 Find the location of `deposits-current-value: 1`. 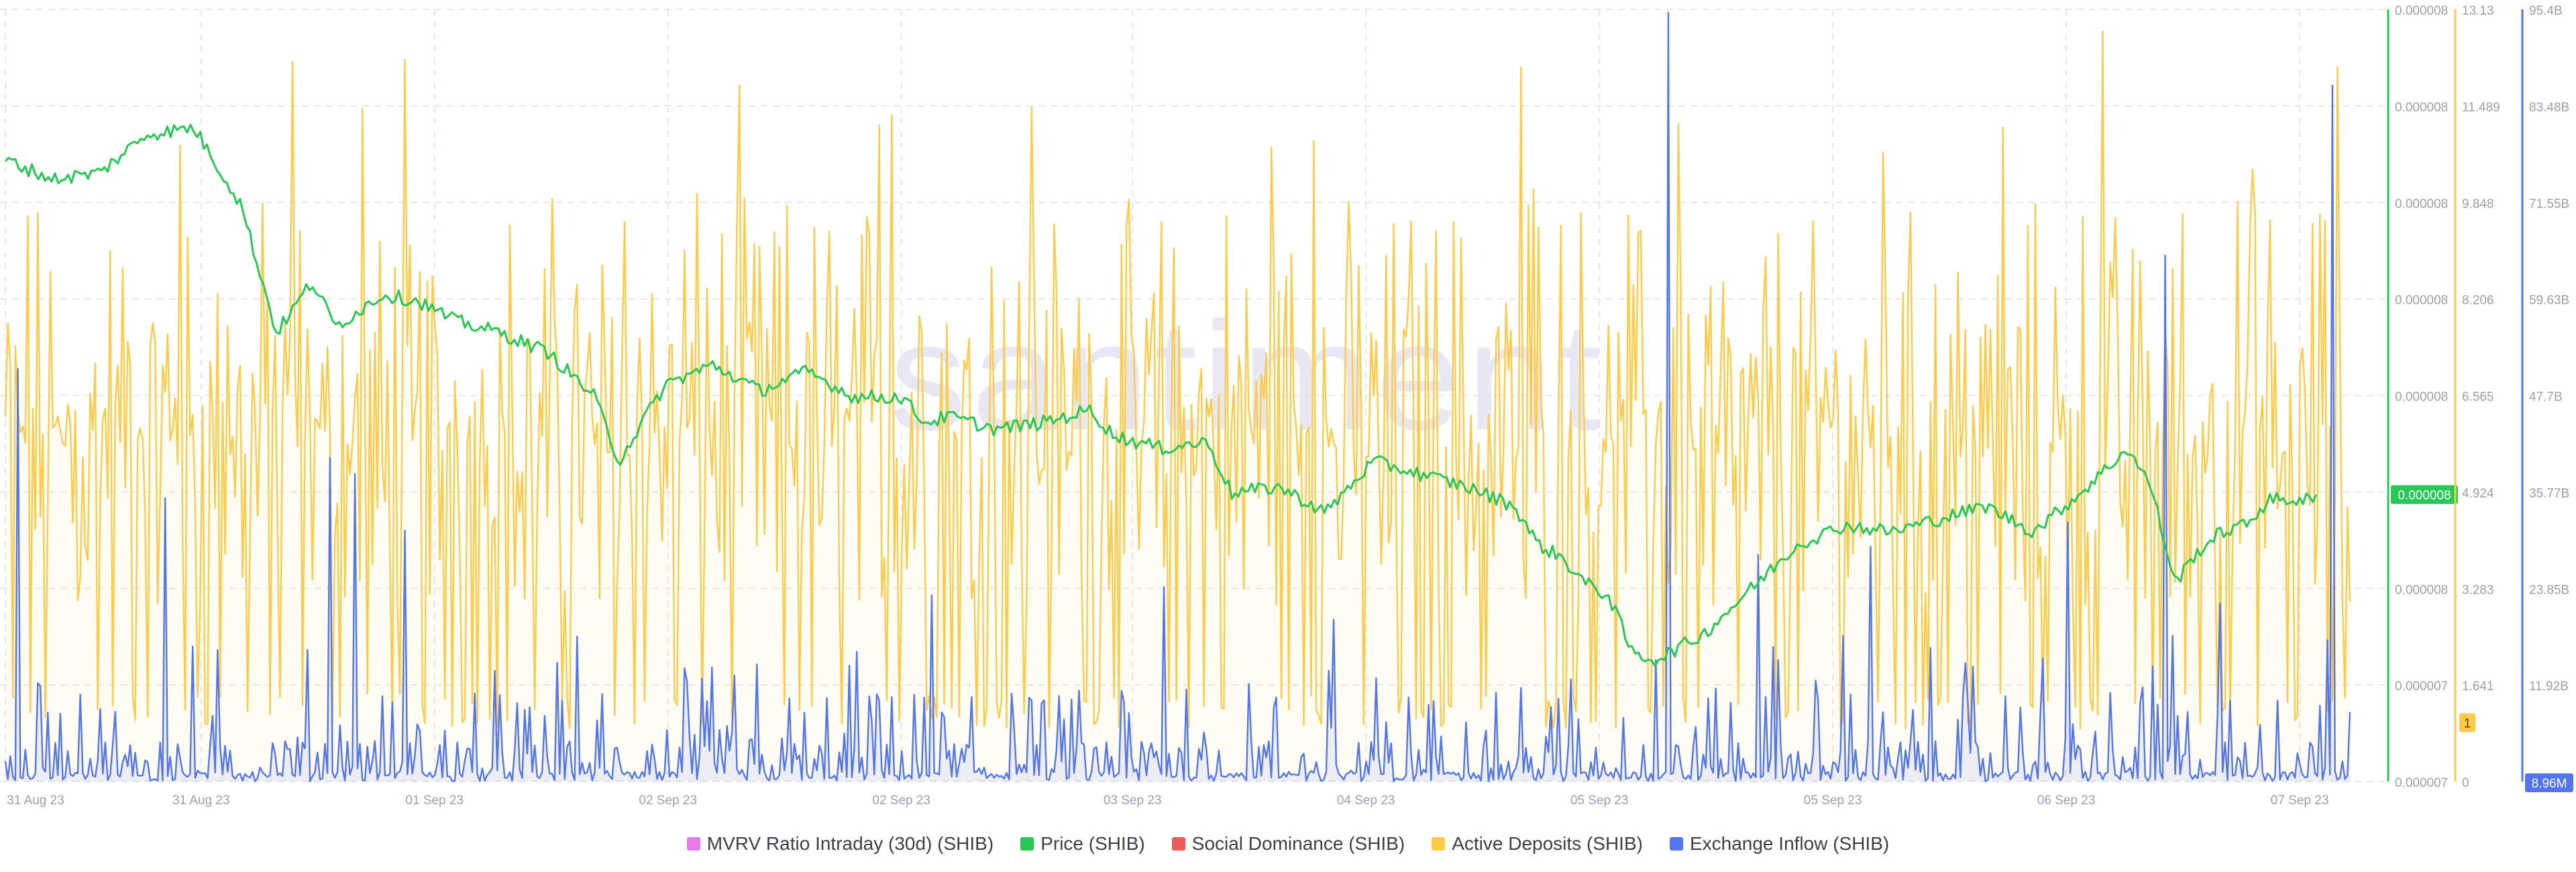

deposits-current-value: 1 is located at coordinates (2467, 723).